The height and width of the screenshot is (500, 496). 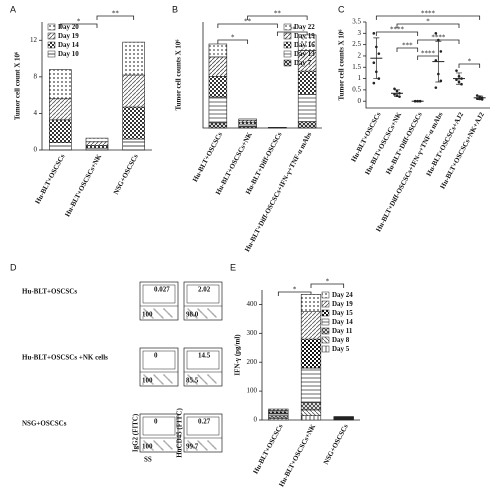 I want to click on y-tick-label: 2.5, so click(x=356, y=44).